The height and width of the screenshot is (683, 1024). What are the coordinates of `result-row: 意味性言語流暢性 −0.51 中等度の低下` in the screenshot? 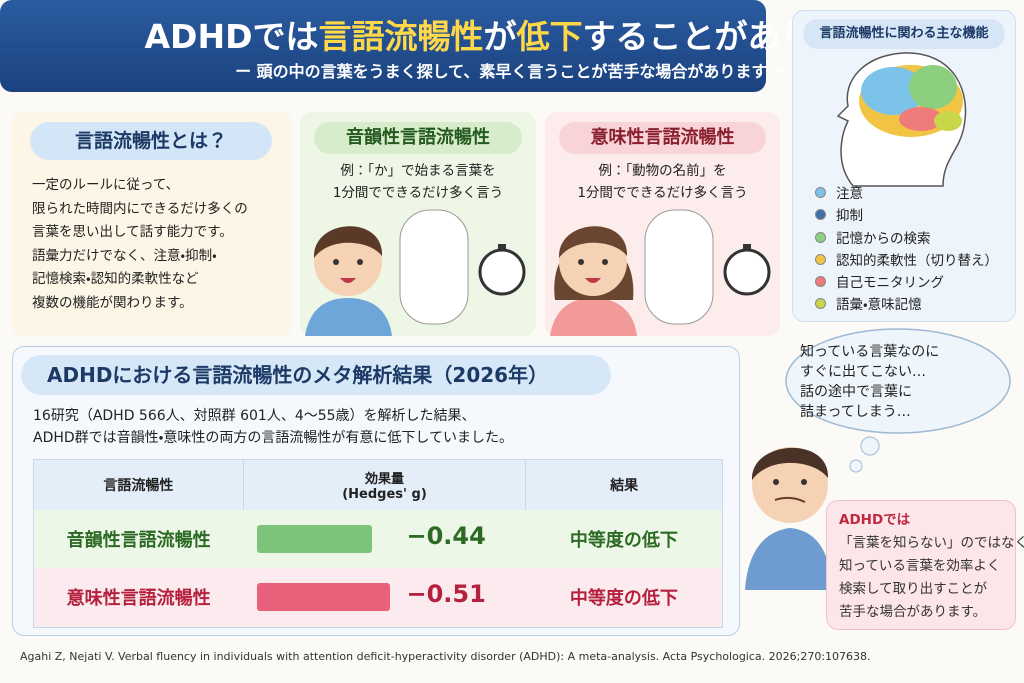 It's located at (378, 597).